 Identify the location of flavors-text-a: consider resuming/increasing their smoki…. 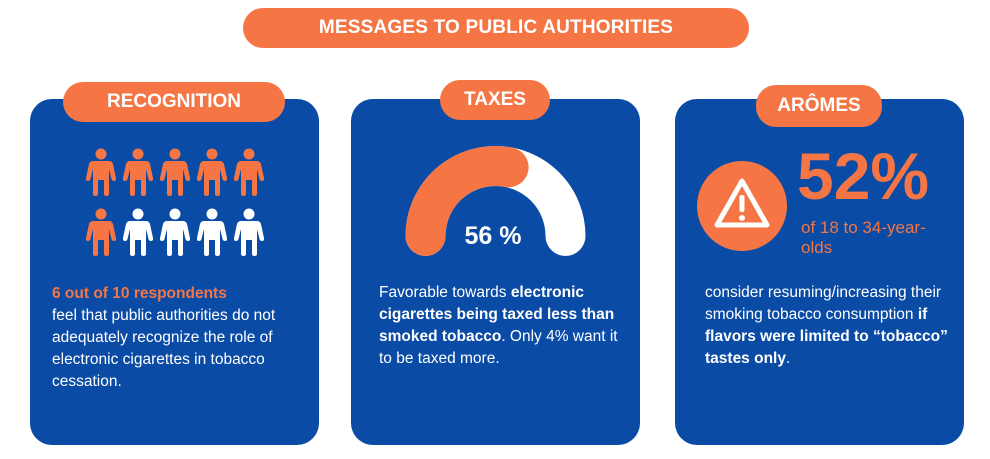
(823, 303).